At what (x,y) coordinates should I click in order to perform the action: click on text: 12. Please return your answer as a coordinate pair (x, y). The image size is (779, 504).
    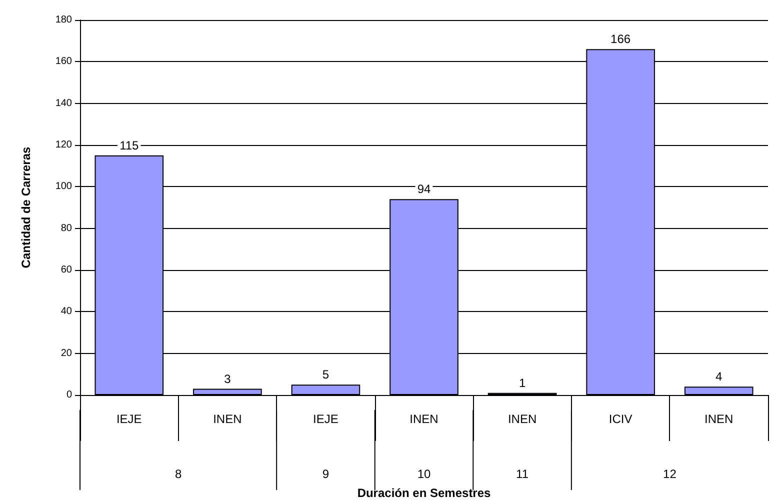
    Looking at the image, I should click on (670, 474).